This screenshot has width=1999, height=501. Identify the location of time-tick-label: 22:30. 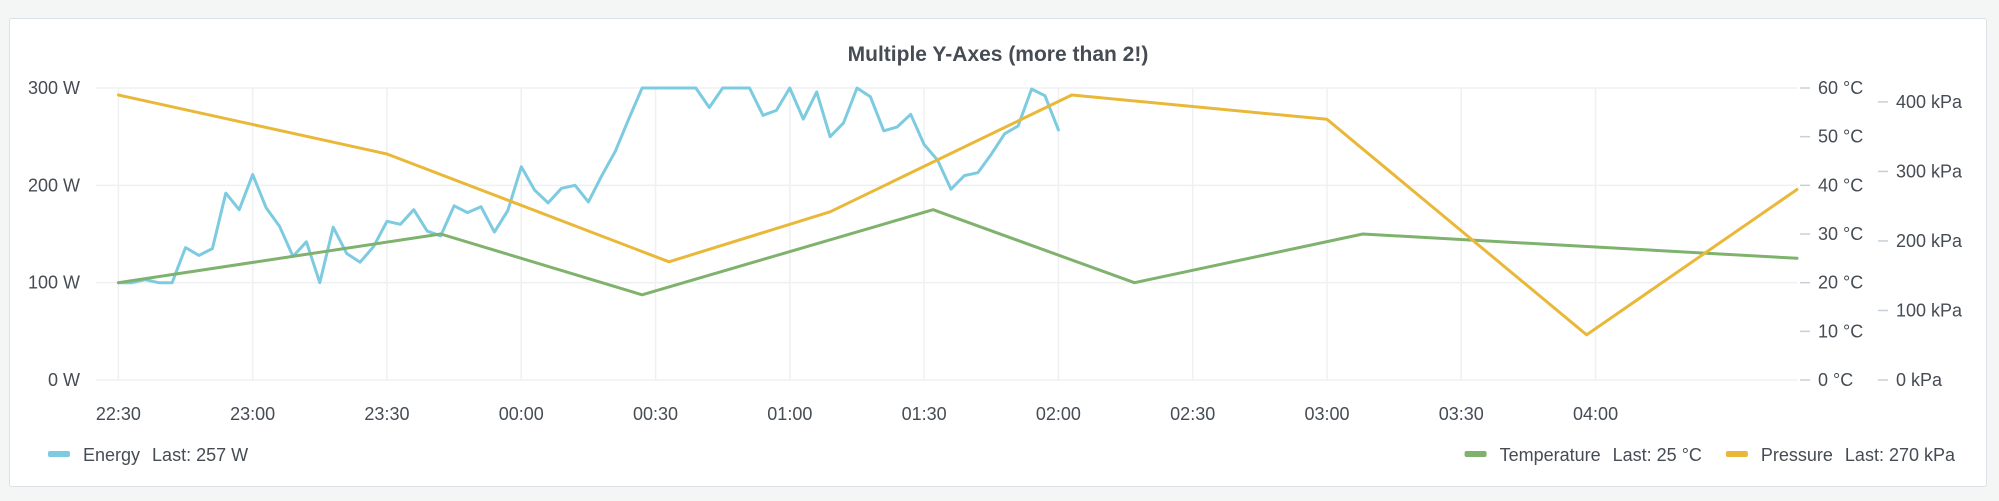
(118, 414).